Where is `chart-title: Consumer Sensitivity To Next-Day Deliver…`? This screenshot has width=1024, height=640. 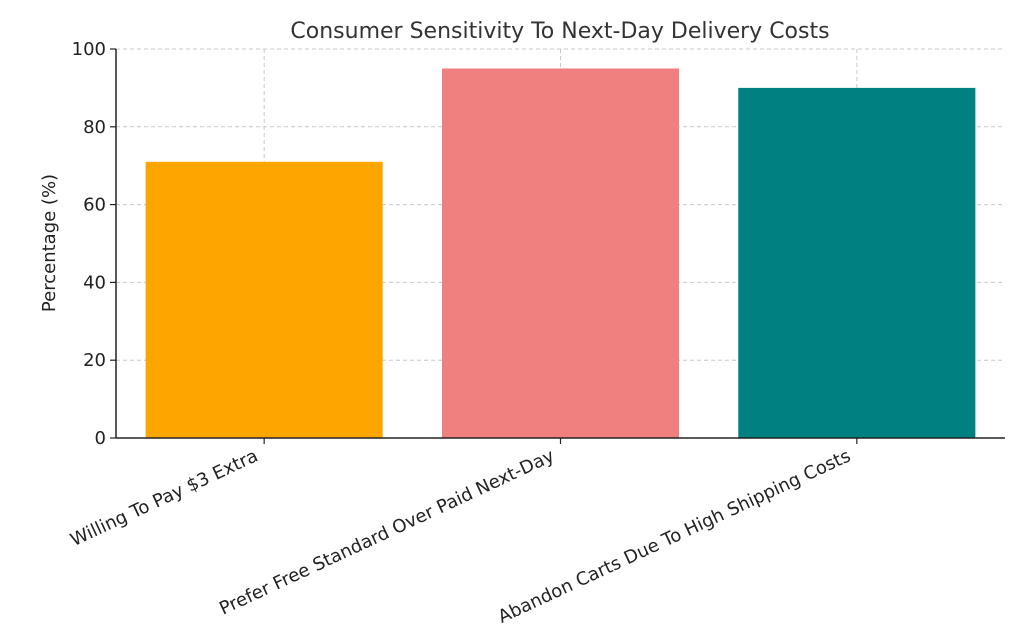 chart-title: Consumer Sensitivity To Next-Day Deliver… is located at coordinates (559, 31).